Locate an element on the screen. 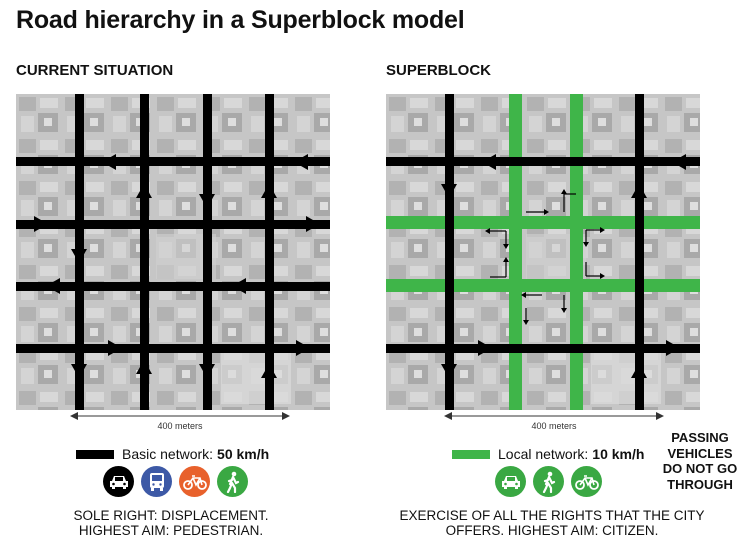  current-legend: Basic network: 50 km/h is located at coordinates (172, 454).